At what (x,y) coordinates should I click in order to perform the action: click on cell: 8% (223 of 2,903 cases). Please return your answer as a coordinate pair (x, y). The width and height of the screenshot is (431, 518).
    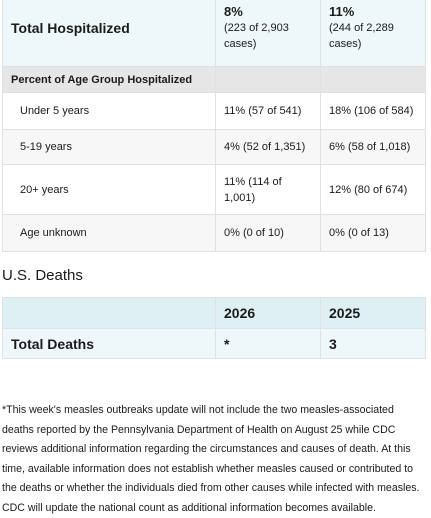
    Looking at the image, I should click on (268, 33).